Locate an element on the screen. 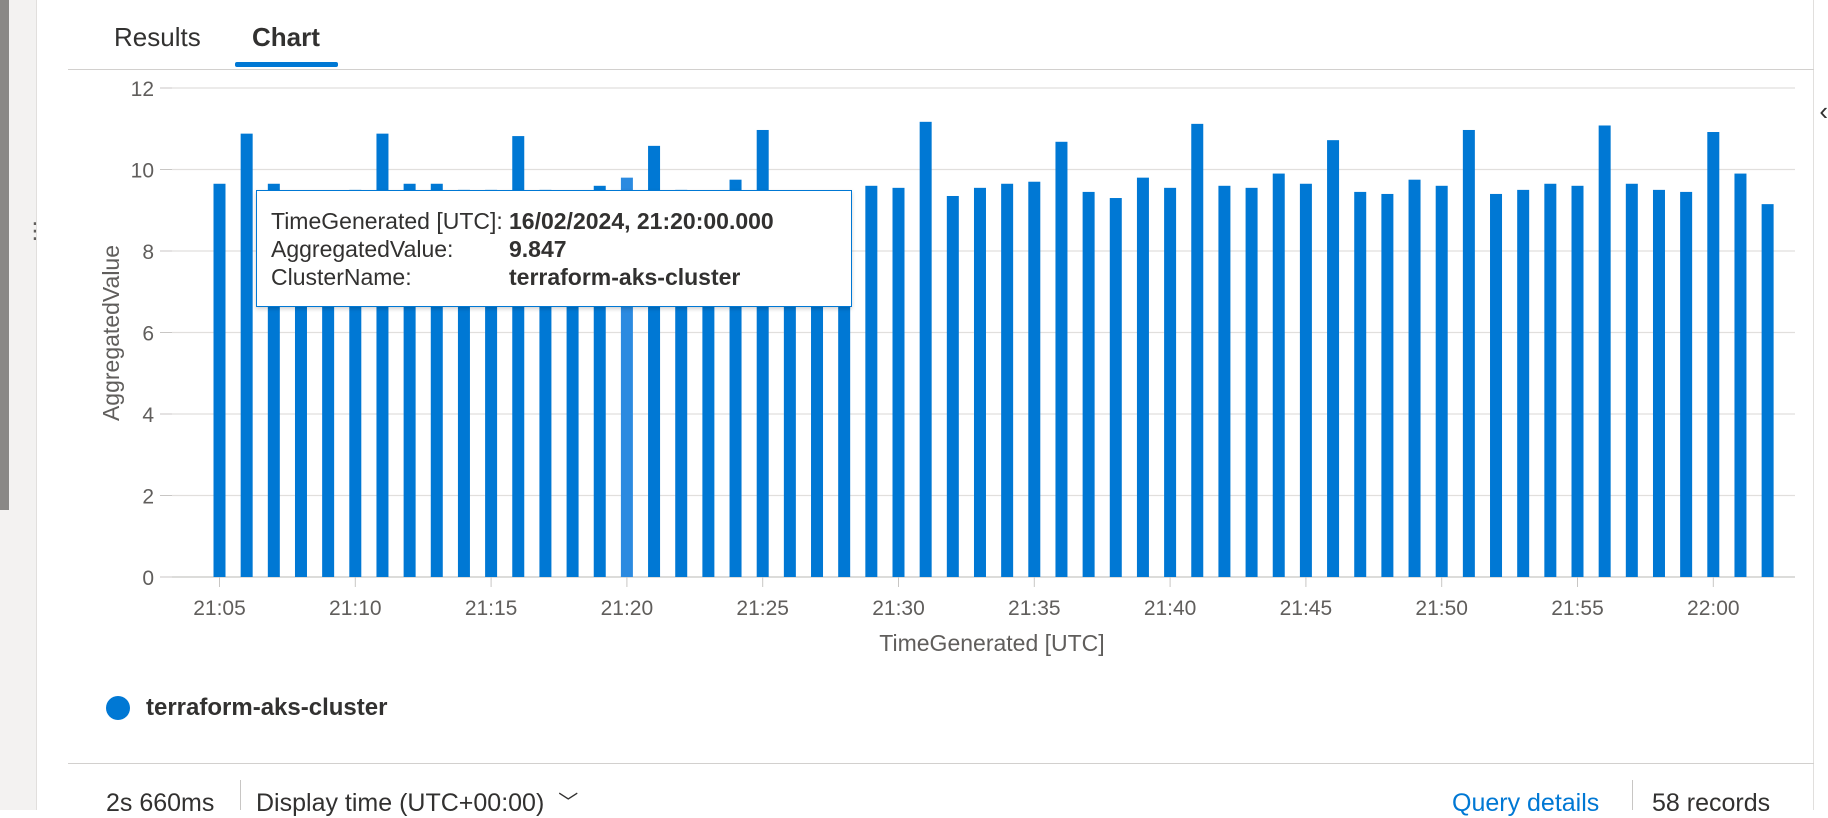 The height and width of the screenshot is (818, 1828). record-count: 58 records is located at coordinates (1711, 803).